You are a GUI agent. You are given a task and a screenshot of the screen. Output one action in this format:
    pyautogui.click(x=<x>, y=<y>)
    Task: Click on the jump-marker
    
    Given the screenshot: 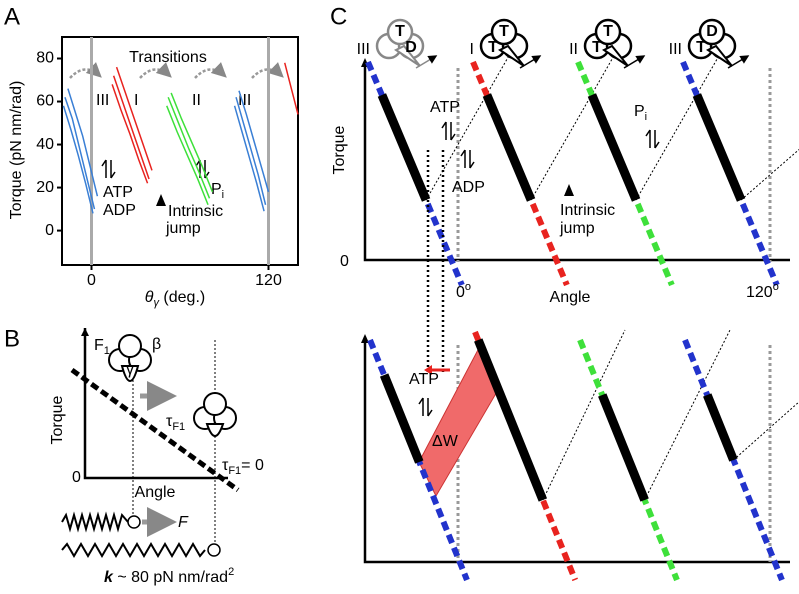 What is the action you would take?
    pyautogui.click(x=161, y=200)
    